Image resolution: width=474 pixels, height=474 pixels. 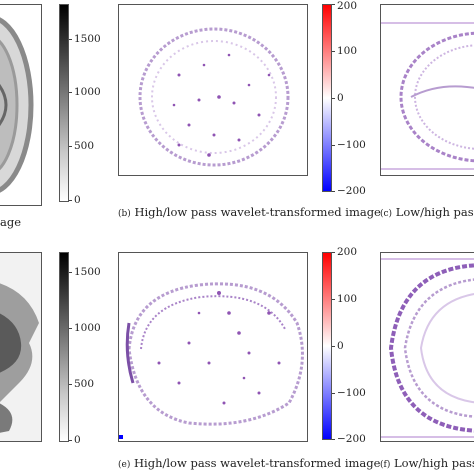 What do you see at coordinates (257, 463) in the screenshot?
I see `caption-e-text: High/low pass wavelet-transformed image` at bounding box center [257, 463].